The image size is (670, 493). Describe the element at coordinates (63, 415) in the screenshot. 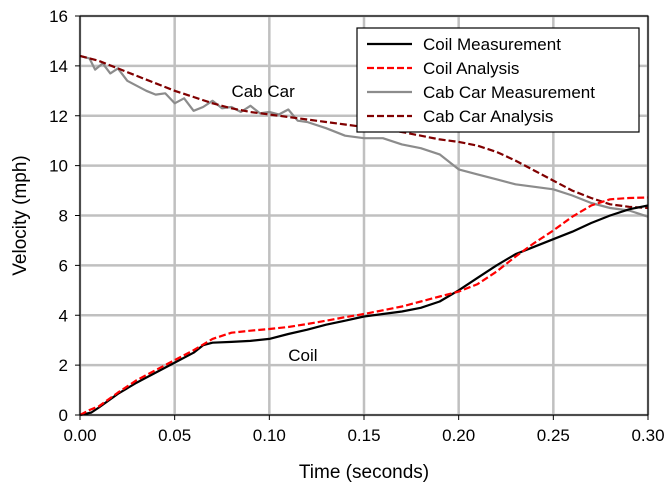

I see `y-tick-label: 0` at that location.